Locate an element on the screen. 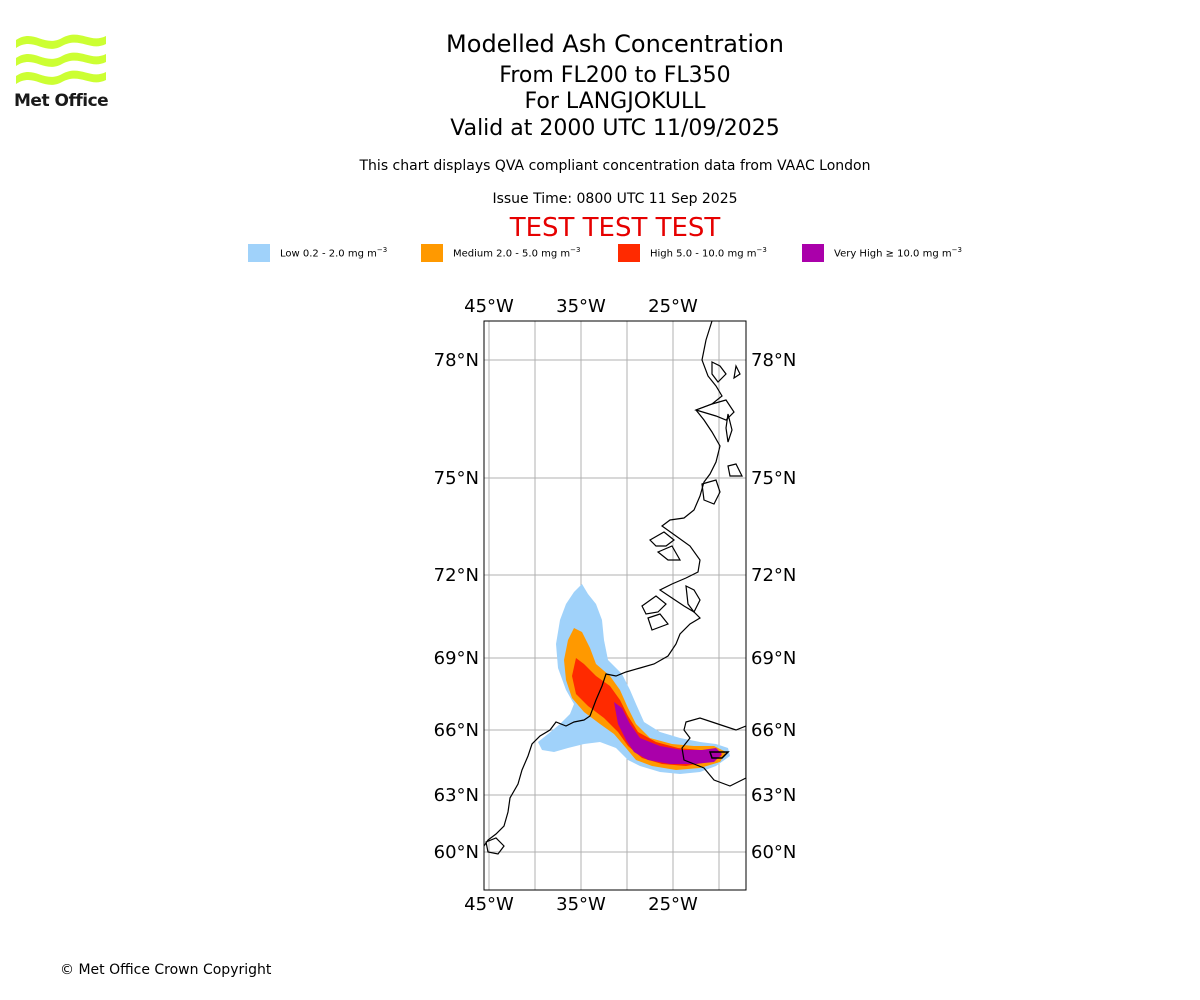  ash-low-area is located at coordinates (634, 679).